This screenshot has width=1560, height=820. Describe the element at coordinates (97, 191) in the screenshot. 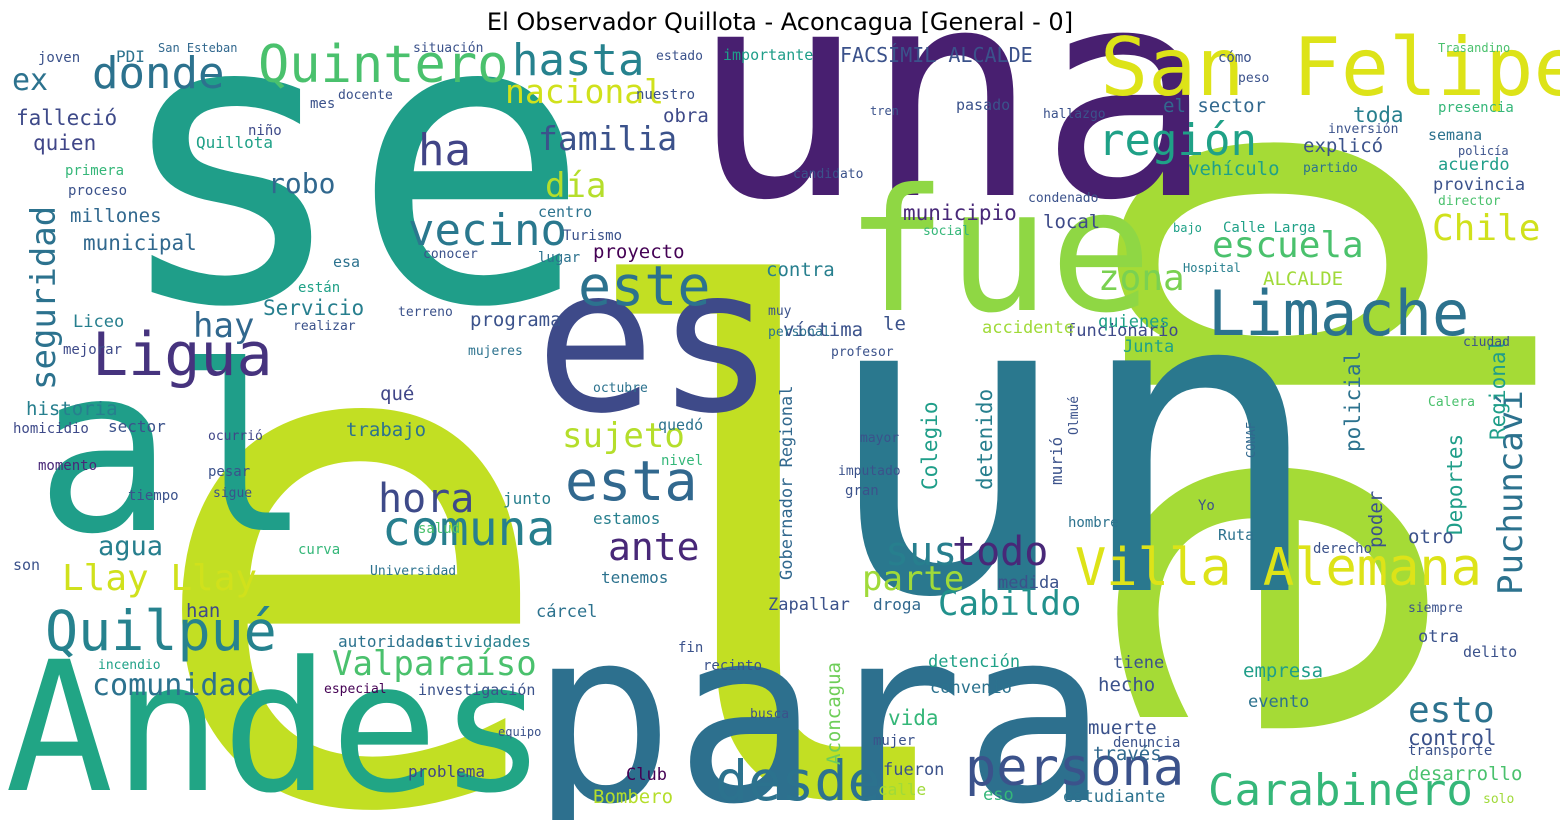

I see `word: proceso` at that location.